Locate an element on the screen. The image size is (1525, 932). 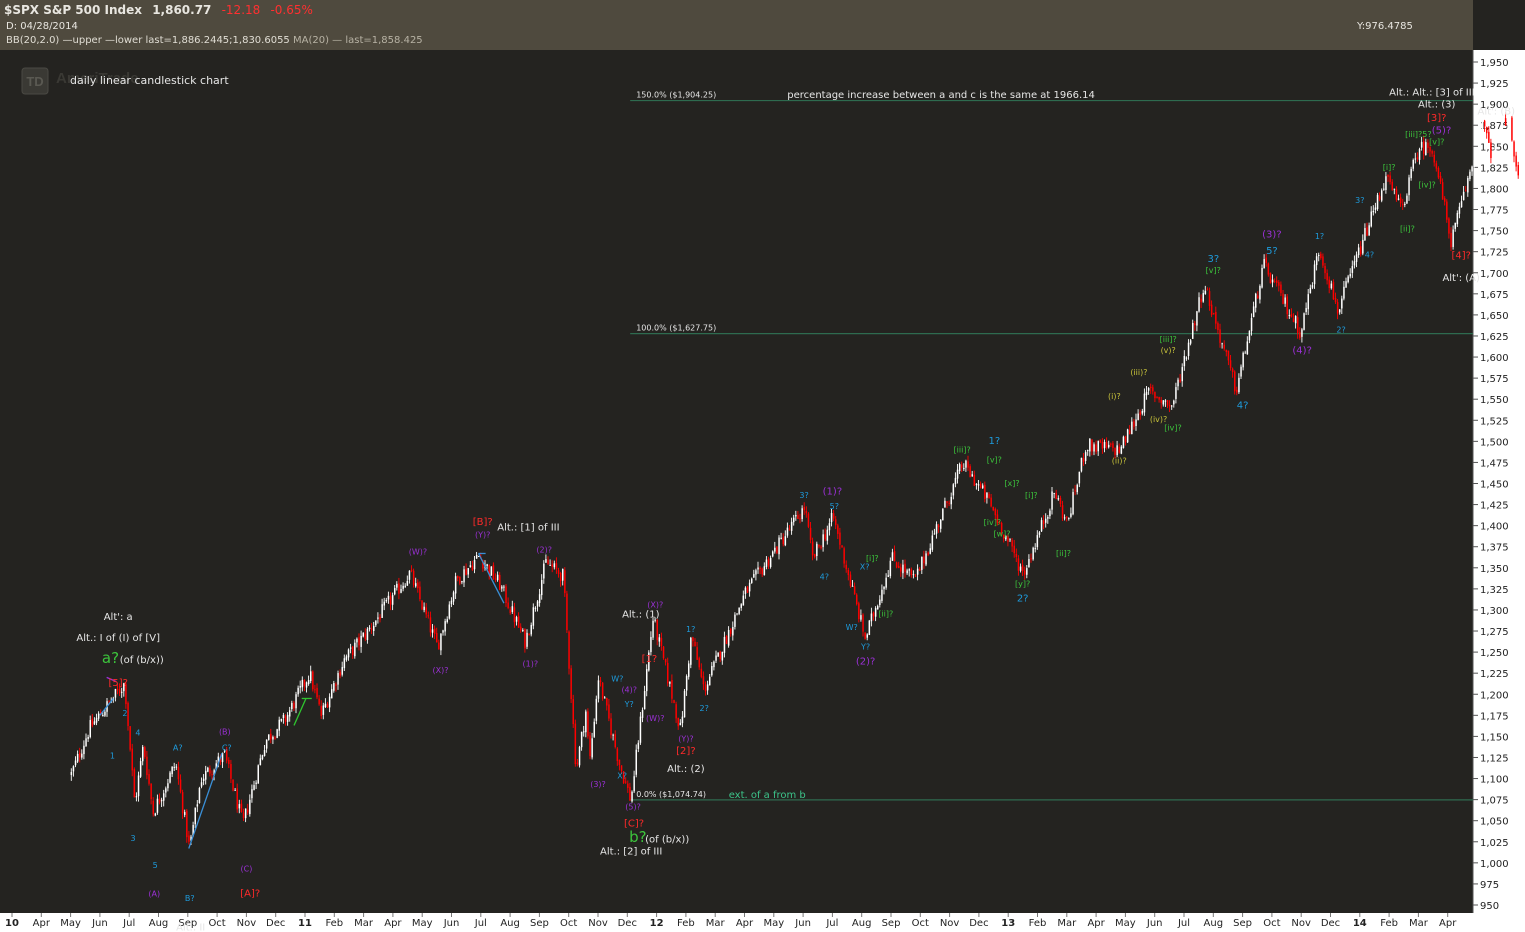
time-axis-panel is located at coordinates (736, 922).